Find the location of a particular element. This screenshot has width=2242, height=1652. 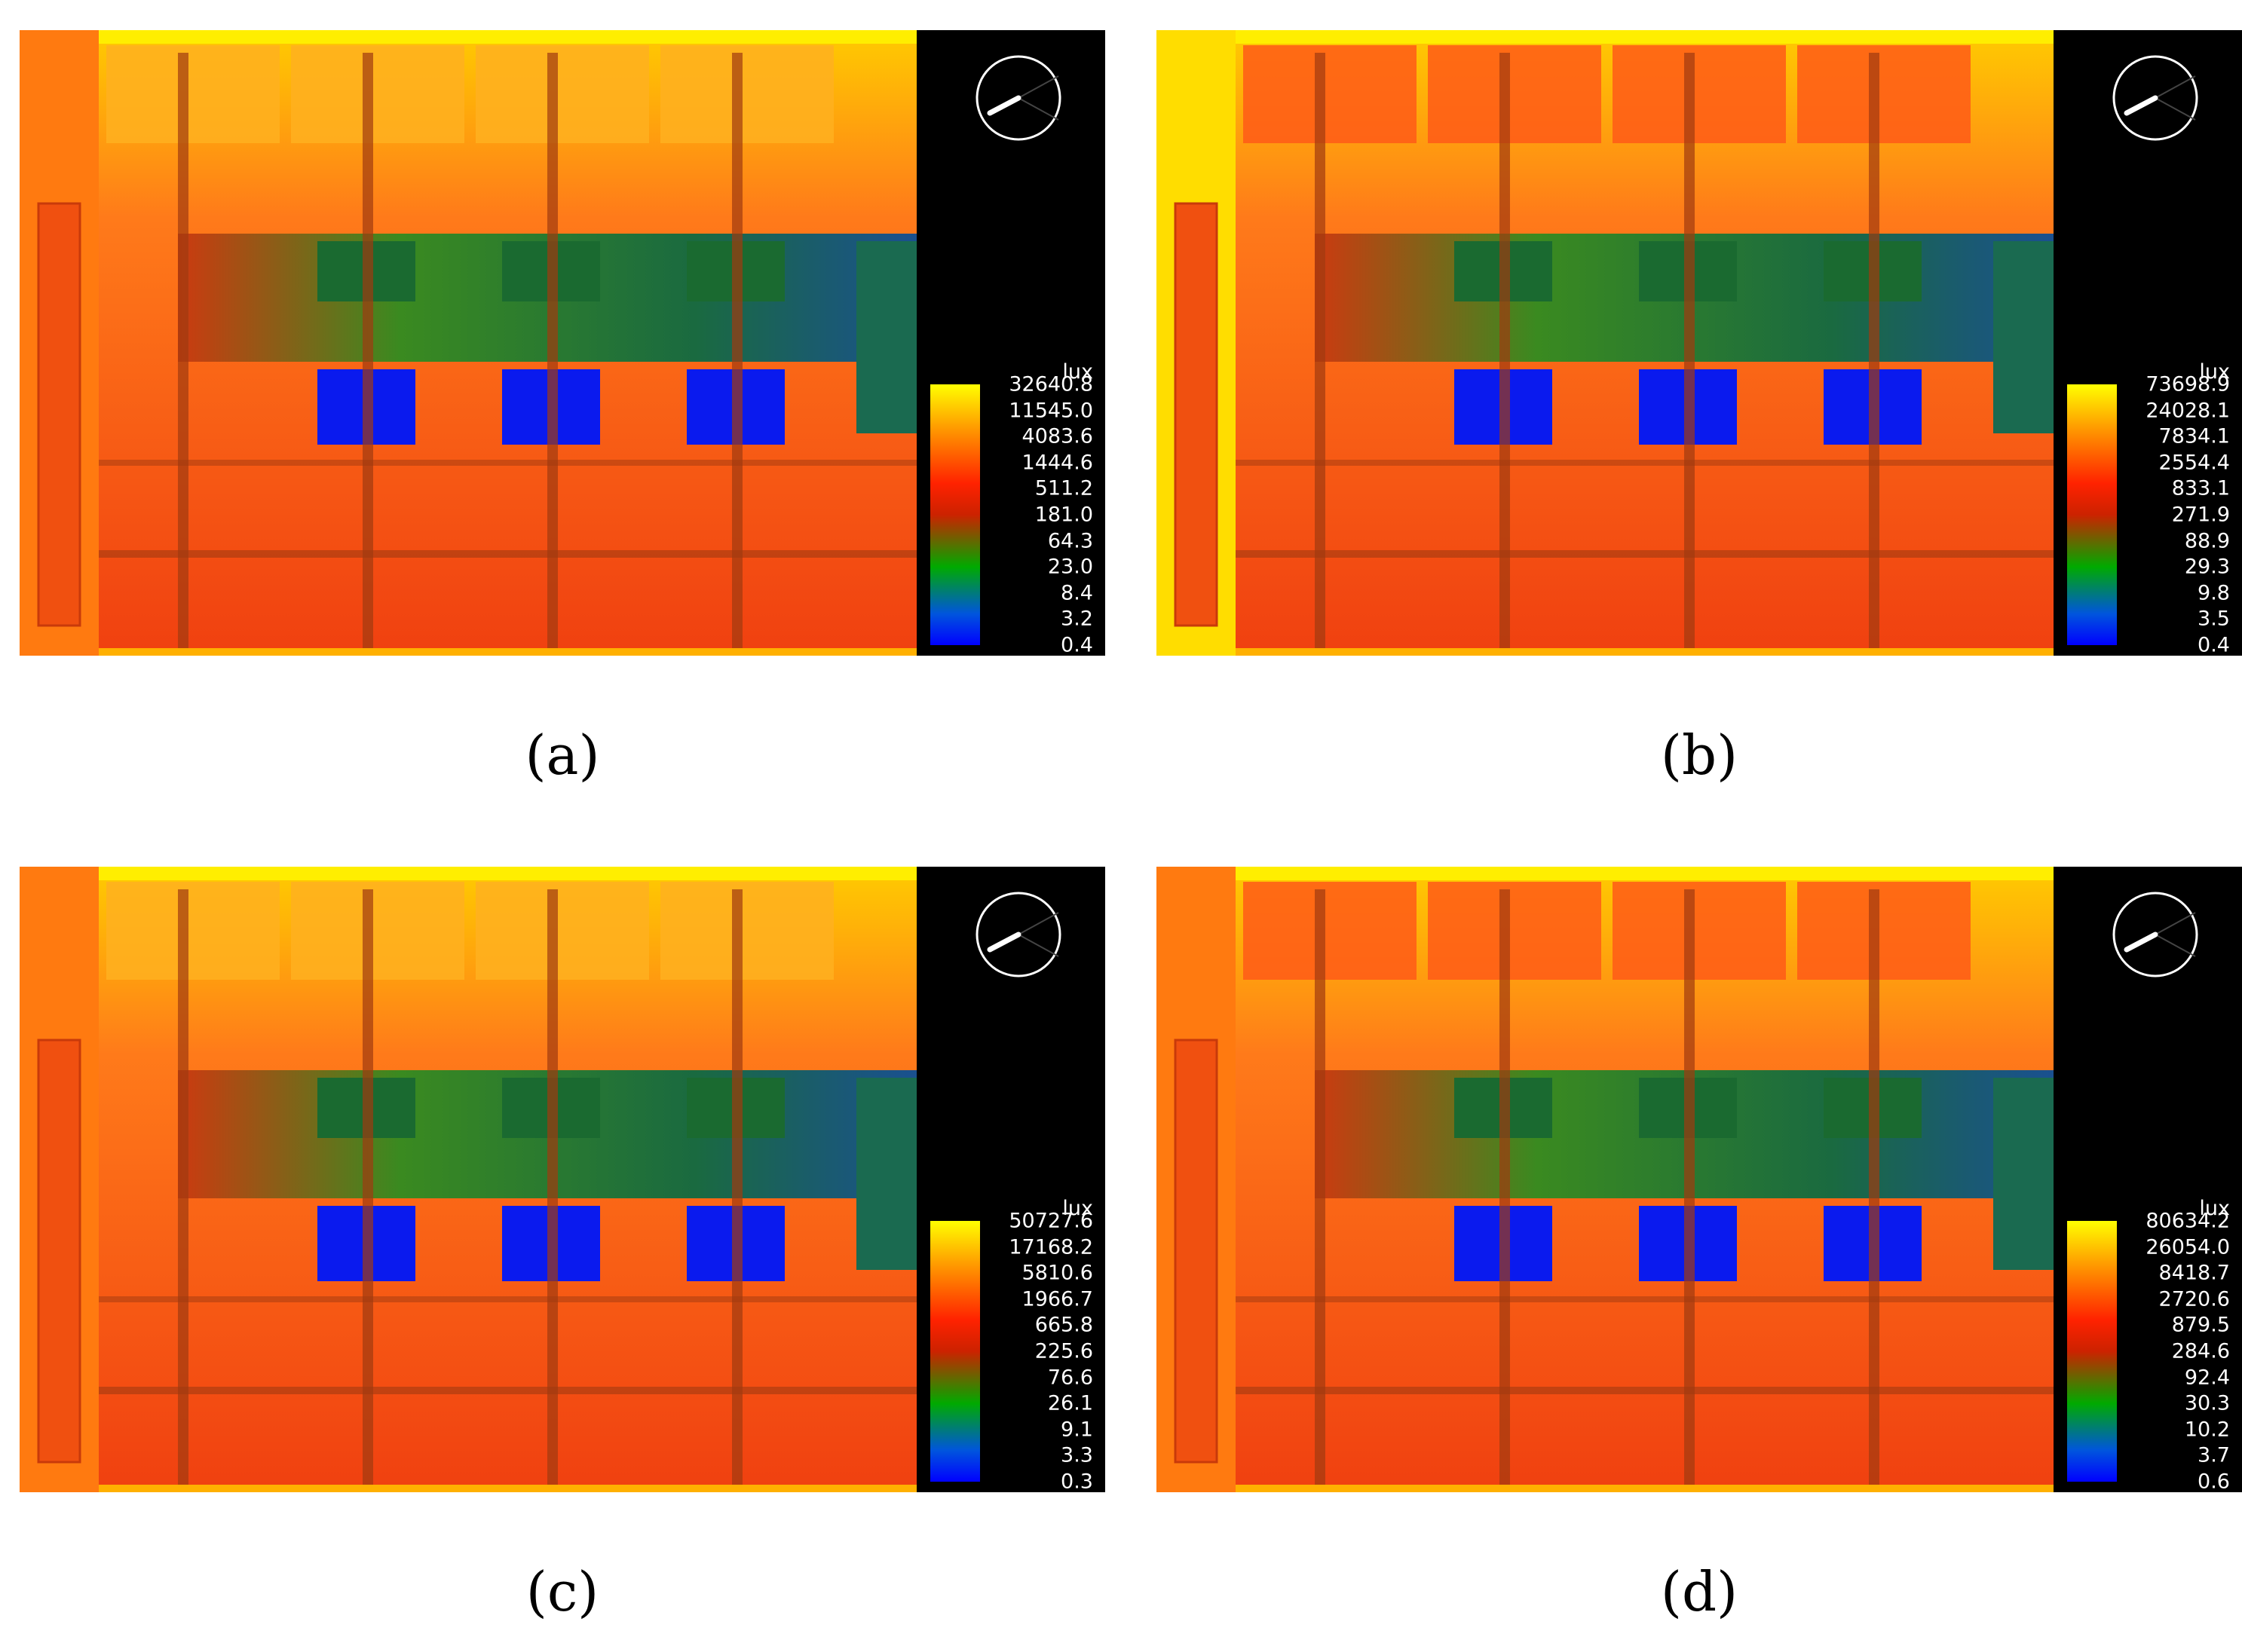

colorbar-tick-label: 284.6 is located at coordinates (2200, 1351).